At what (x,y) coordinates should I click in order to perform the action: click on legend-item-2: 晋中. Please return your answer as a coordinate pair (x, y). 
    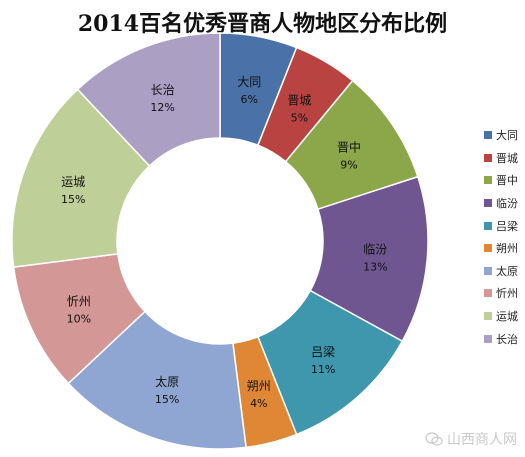
    Looking at the image, I should click on (501, 180).